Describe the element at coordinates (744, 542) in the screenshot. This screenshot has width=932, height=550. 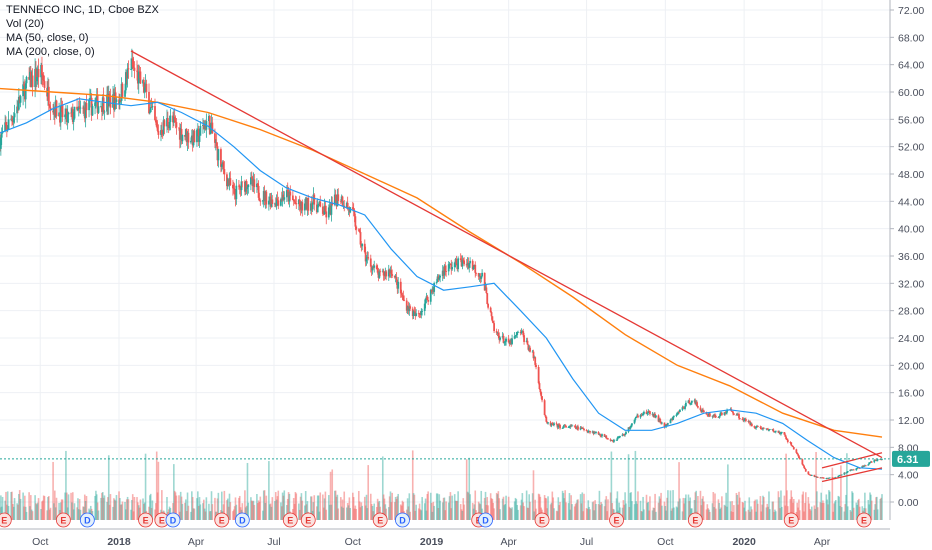
I see `x-tick-label: 2020` at that location.